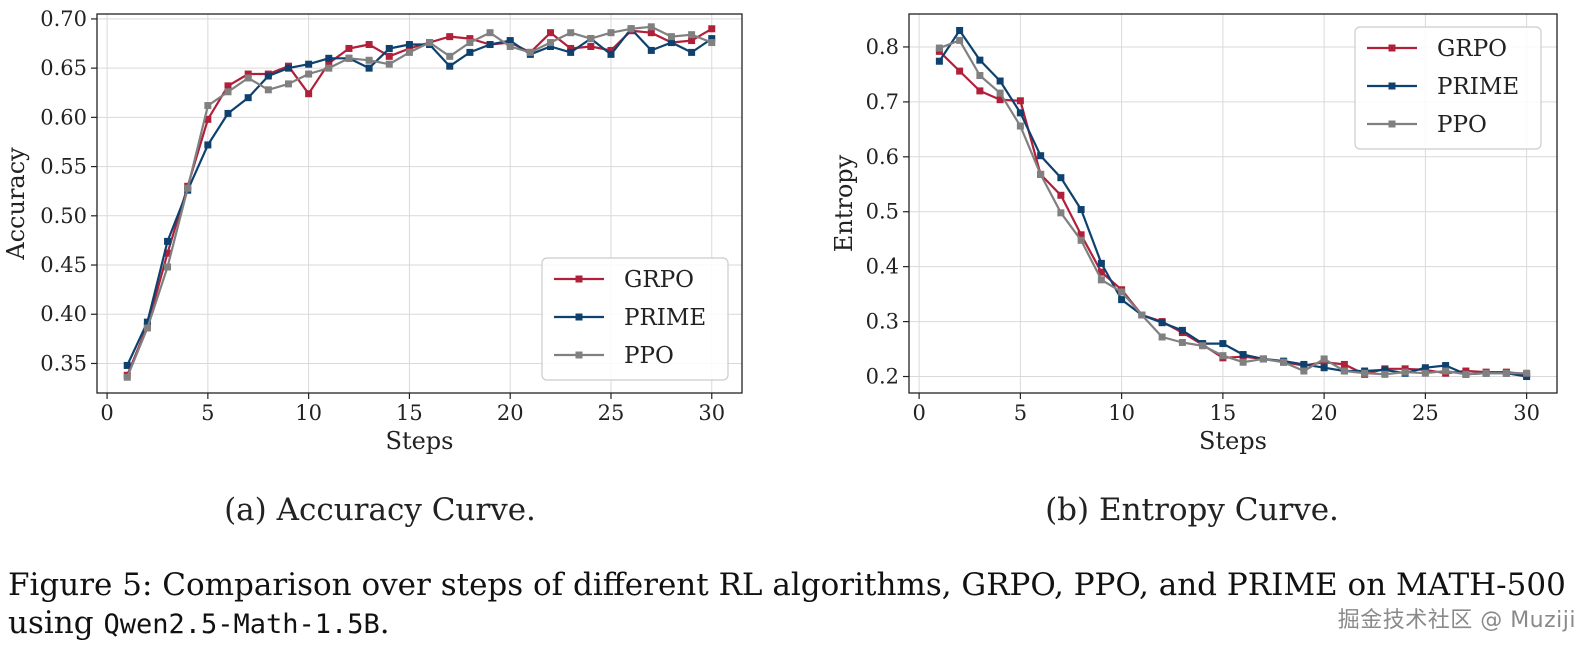  I want to click on chart1-xtick-label-3: 15, so click(409, 413).